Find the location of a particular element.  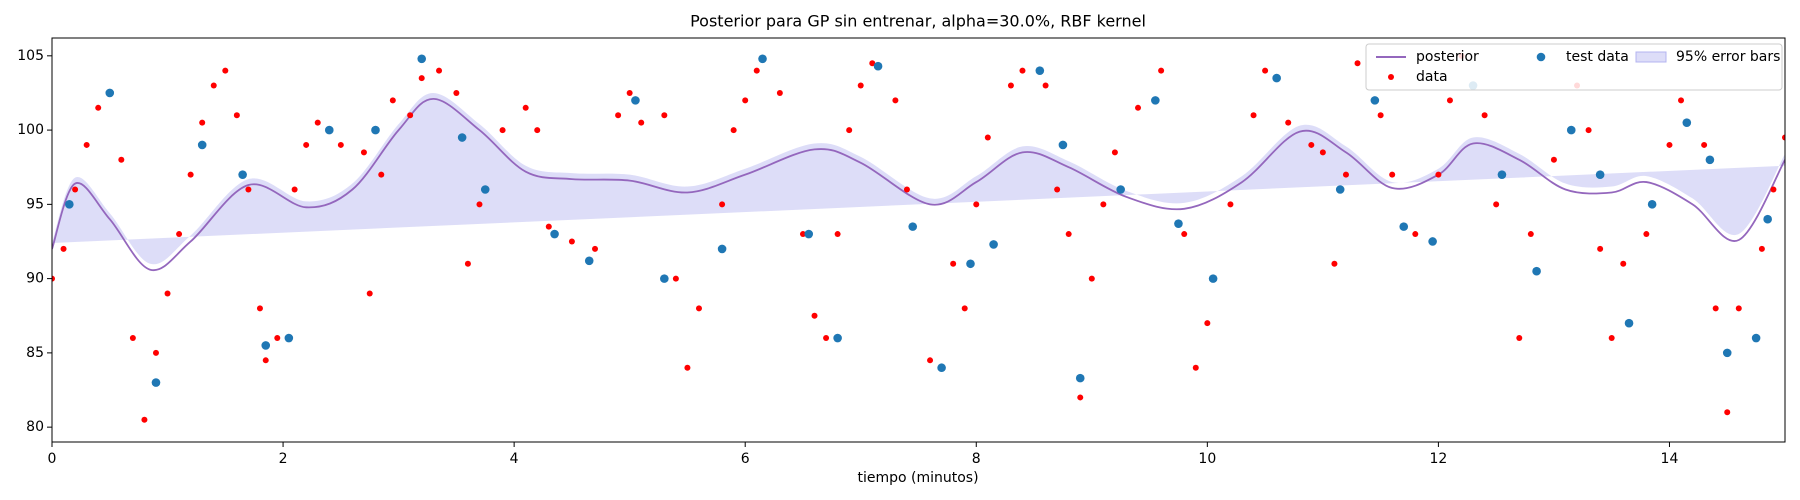

x-tick-label: 6 is located at coordinates (745, 459).